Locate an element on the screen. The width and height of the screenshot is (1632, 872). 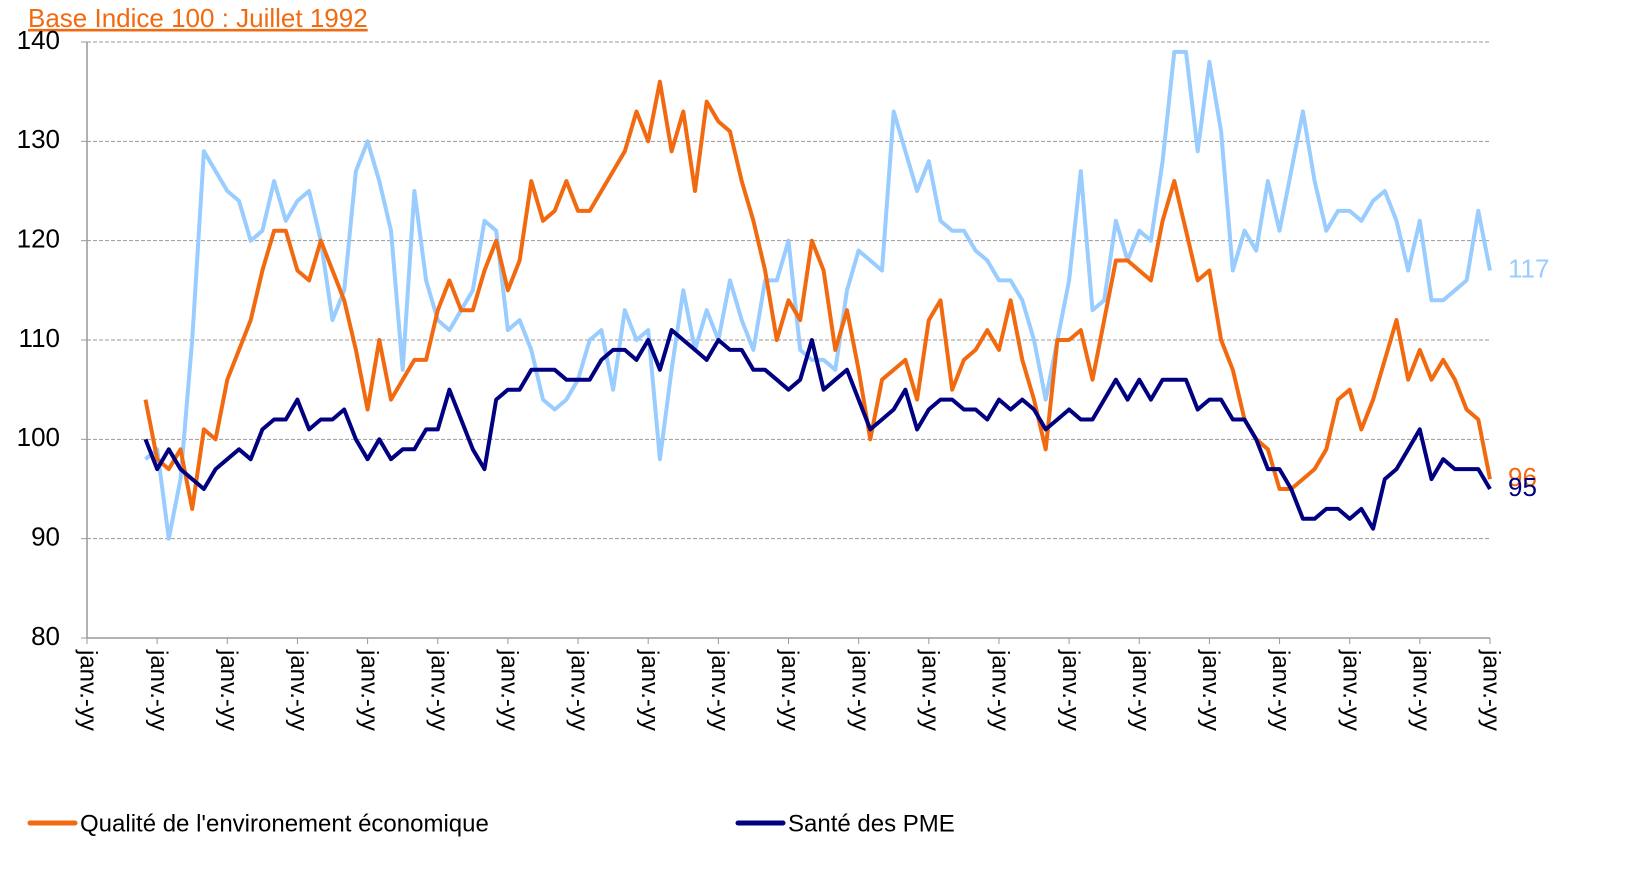
legend-label: Santé des PME is located at coordinates (871, 823).